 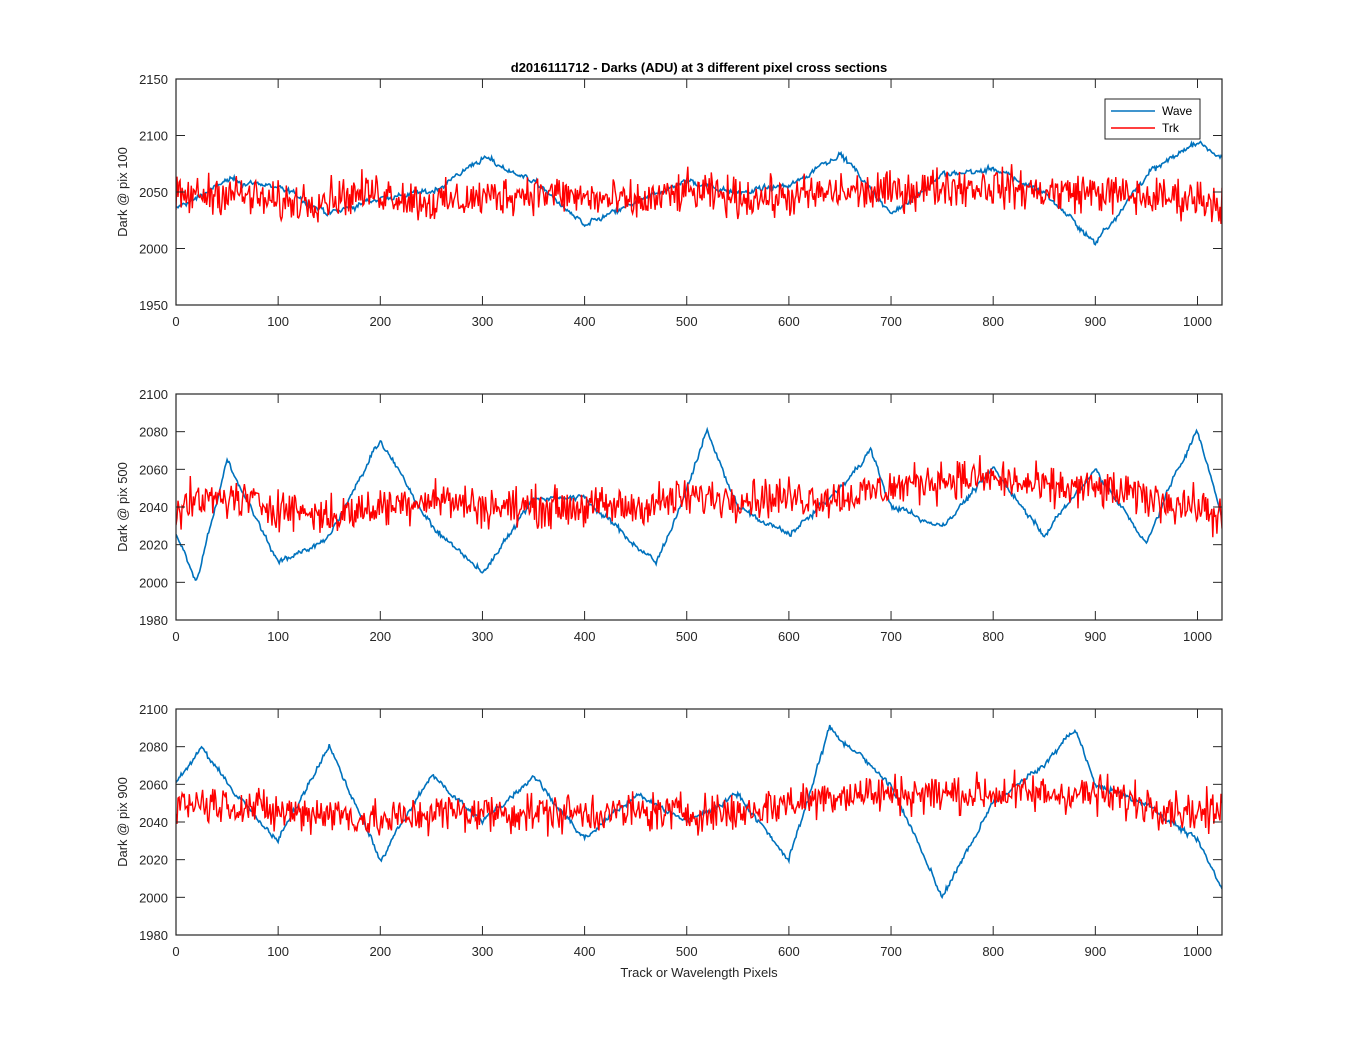 What do you see at coordinates (153, 192) in the screenshot?
I see `y-tick-label: 2050` at bounding box center [153, 192].